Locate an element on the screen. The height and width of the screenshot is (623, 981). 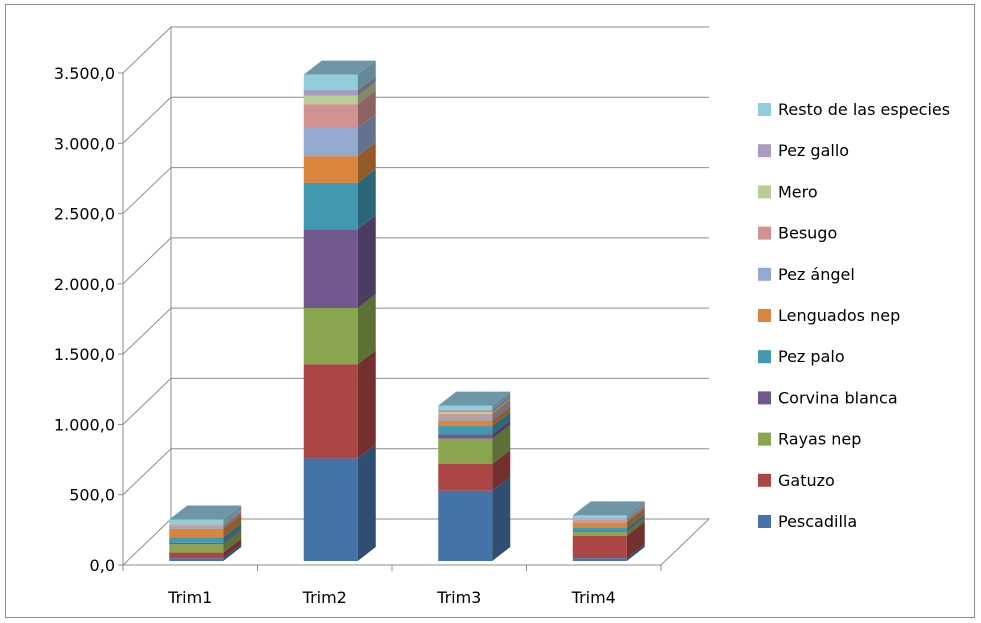
legend-item: Resto de las especies is located at coordinates (854, 109).